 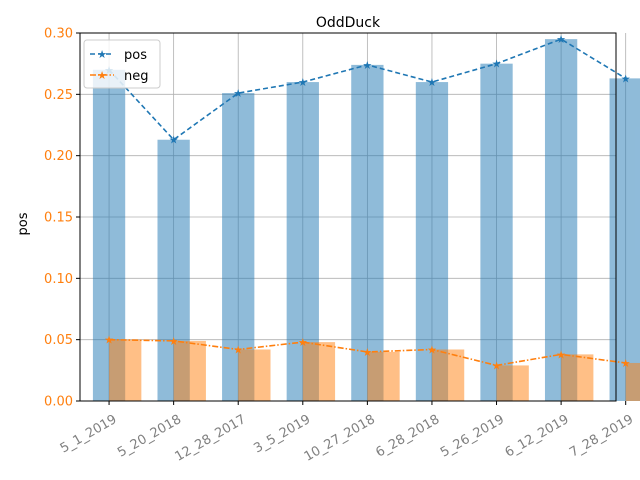 What do you see at coordinates (58, 95) in the screenshot?
I see `y-tick-label: 0.25` at bounding box center [58, 95].